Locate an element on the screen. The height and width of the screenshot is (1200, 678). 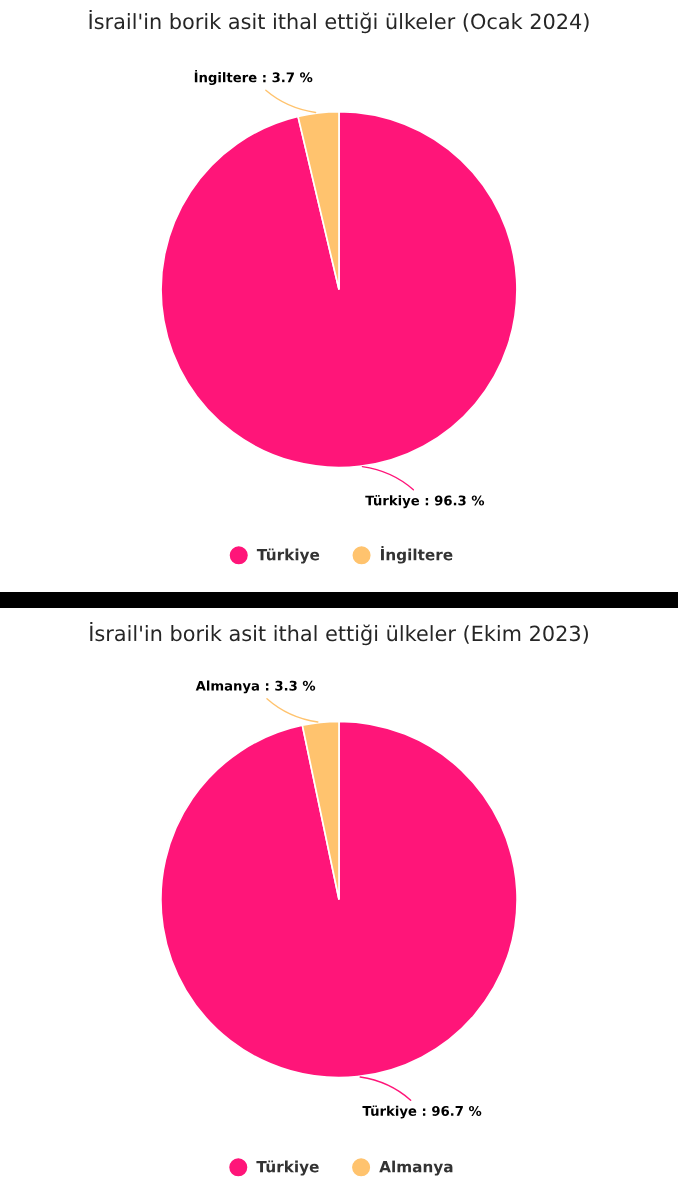
data-label: Almanya : 3.3 % is located at coordinates (255, 687).